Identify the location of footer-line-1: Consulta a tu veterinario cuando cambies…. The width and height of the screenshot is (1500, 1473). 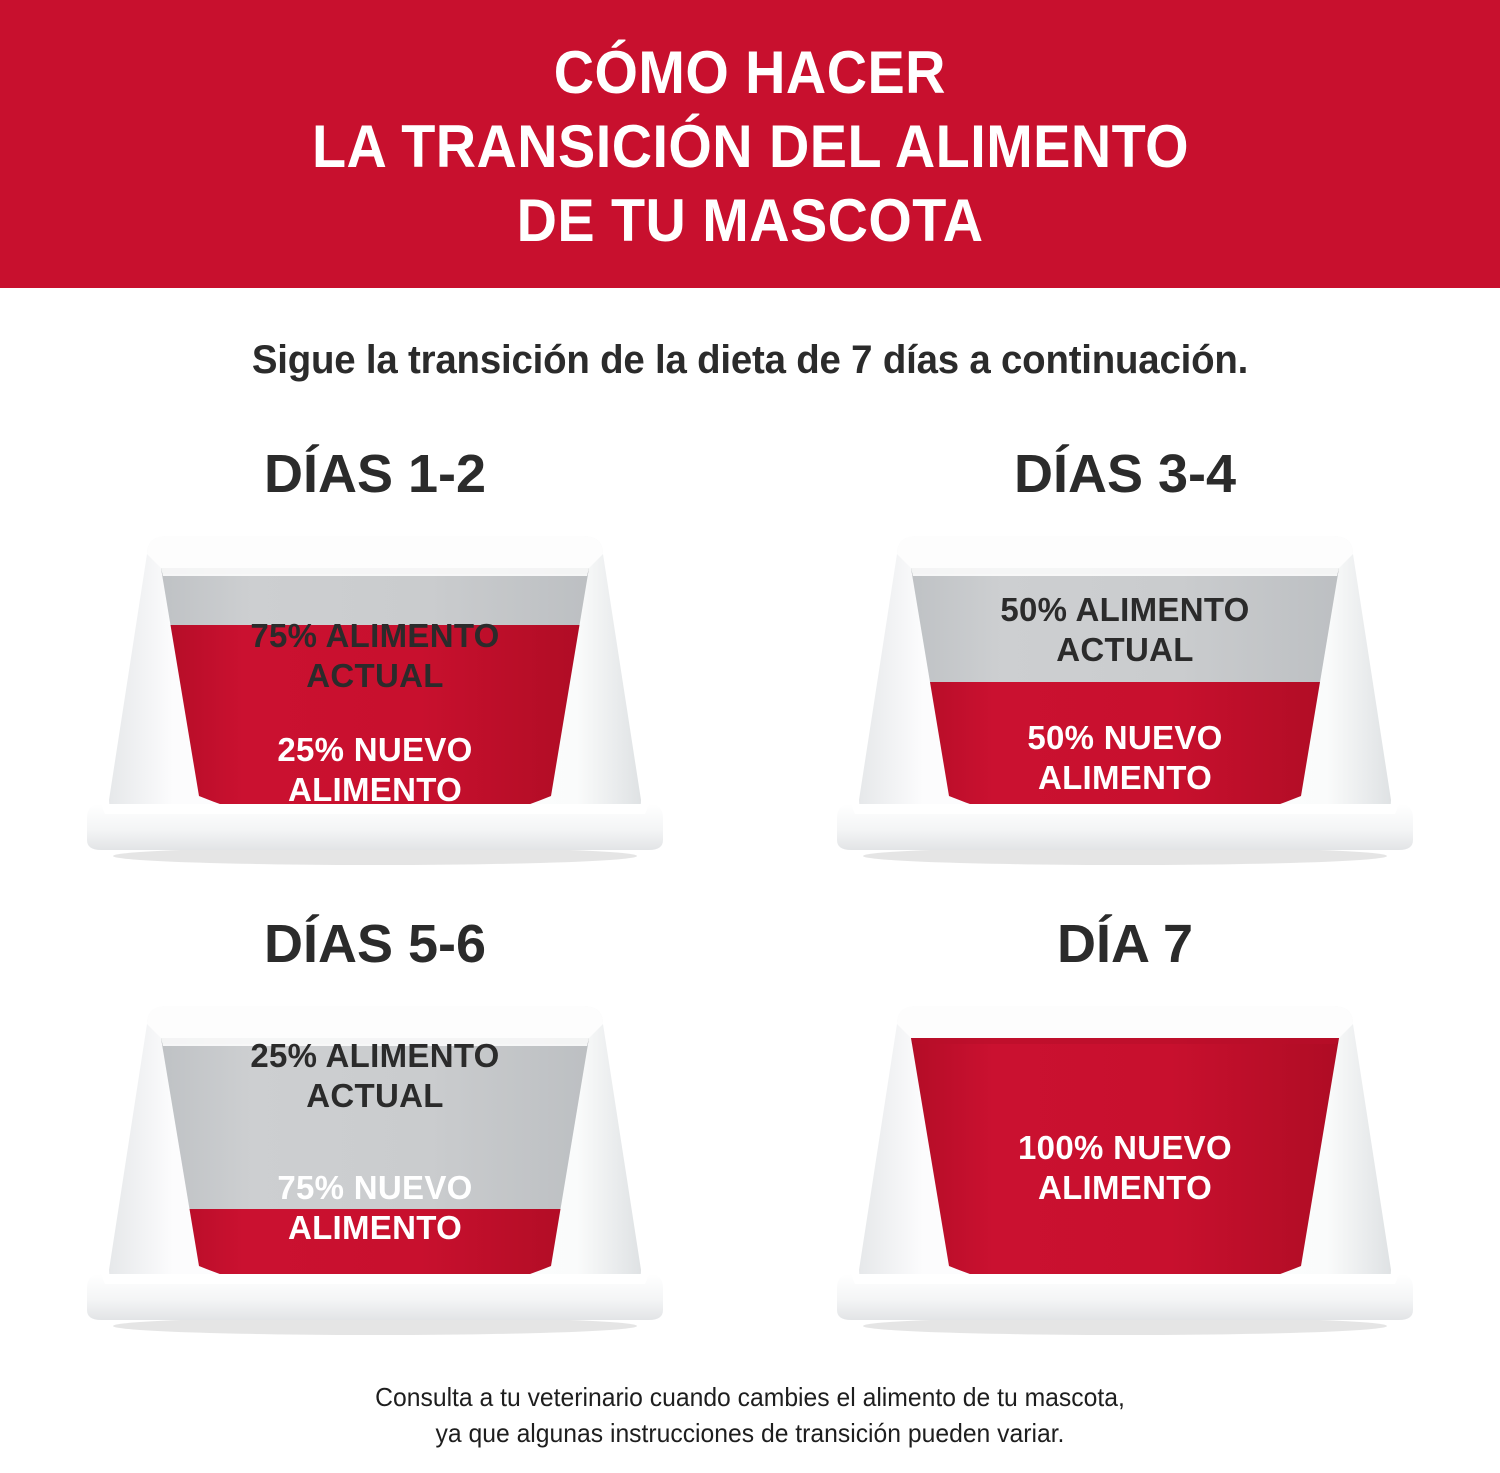
(750, 1397).